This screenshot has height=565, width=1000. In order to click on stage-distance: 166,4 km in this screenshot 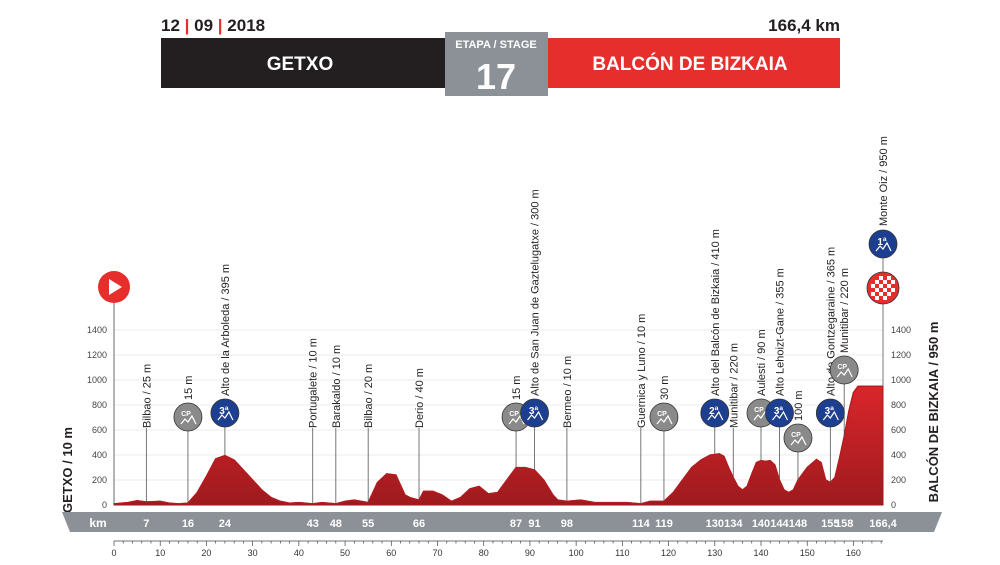, I will do `click(804, 25)`.